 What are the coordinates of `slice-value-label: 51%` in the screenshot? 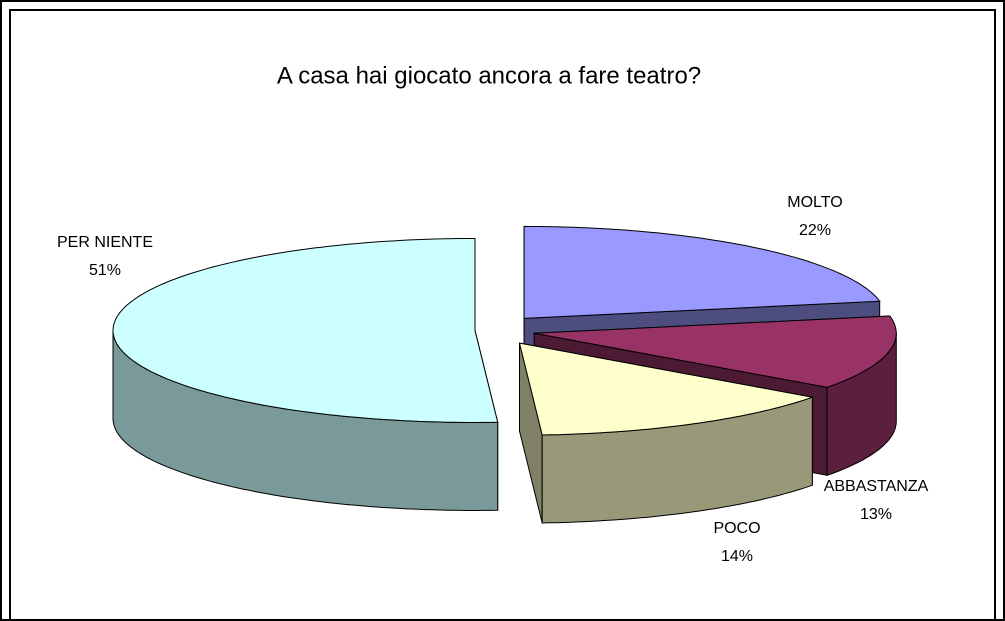 It's located at (105, 270).